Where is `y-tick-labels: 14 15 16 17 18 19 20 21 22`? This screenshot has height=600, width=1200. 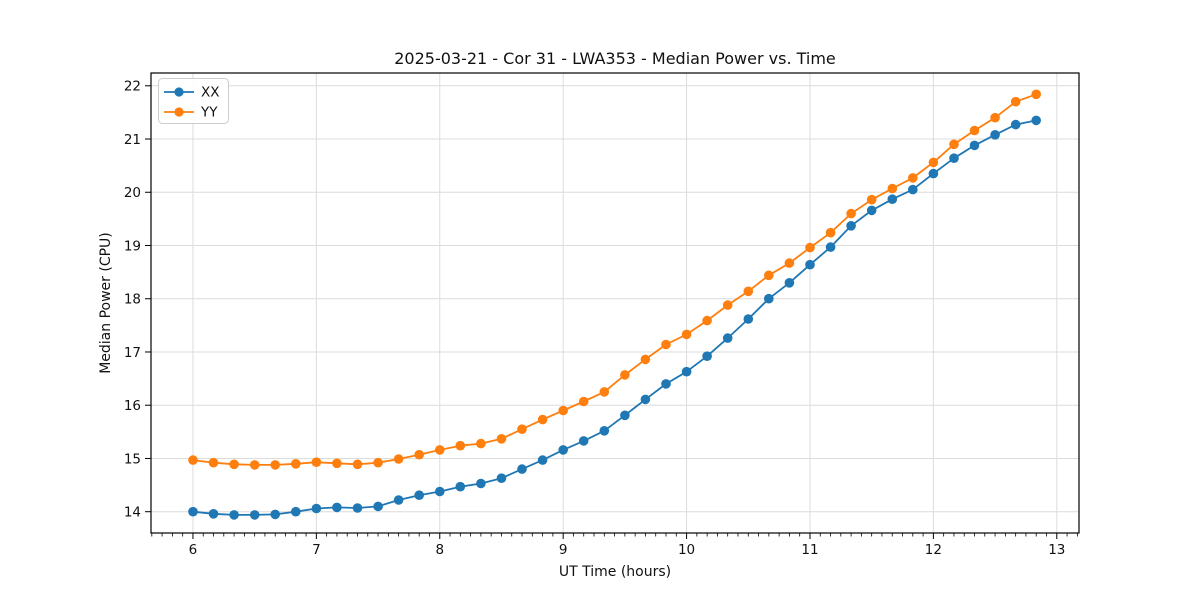 y-tick-labels: 14 15 16 17 18 19 20 21 22 is located at coordinates (132, 300).